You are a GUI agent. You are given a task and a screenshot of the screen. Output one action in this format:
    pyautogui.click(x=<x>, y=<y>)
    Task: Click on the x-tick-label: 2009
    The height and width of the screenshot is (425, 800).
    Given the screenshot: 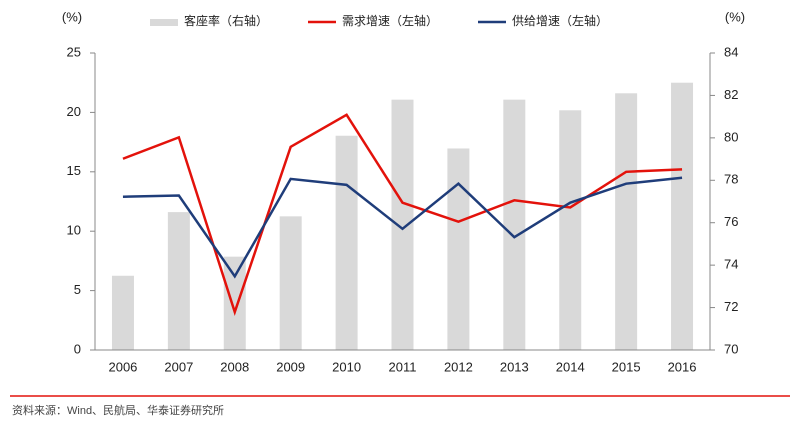 What is the action you would take?
    pyautogui.click(x=290, y=366)
    